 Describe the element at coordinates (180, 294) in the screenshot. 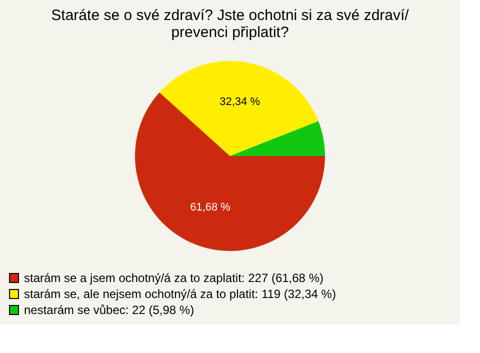

I see `legend-label: starám se, ale nejsem ochotný/á za to platit: 119 (32,34 %)` at that location.